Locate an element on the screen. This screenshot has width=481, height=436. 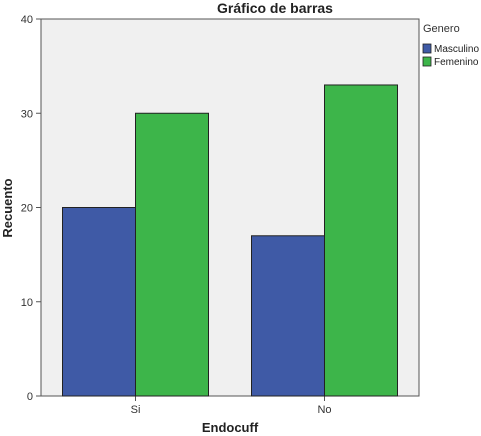
x-axis-label: Endocuff is located at coordinates (230, 427).